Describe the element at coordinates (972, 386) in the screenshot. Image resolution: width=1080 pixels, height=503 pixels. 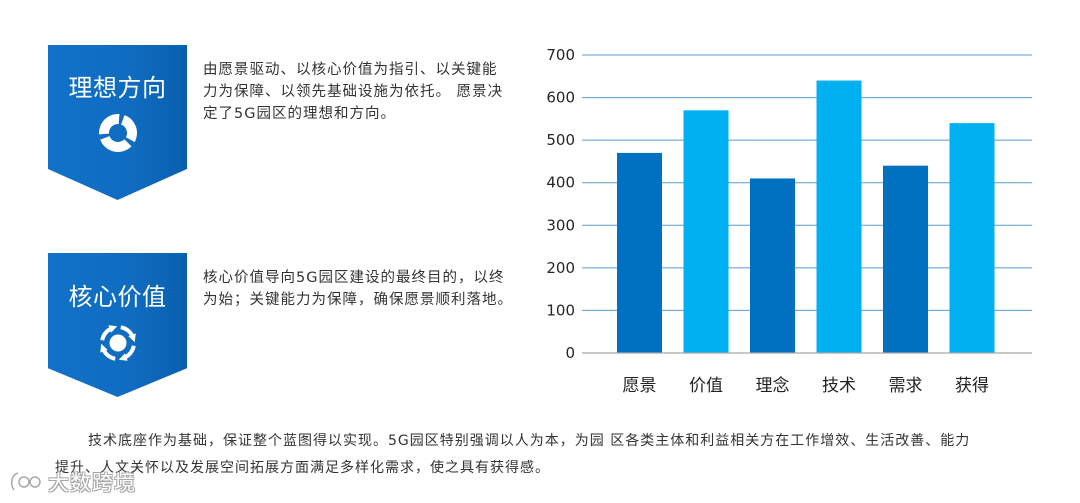
I see `x-tick-label: 获得` at that location.